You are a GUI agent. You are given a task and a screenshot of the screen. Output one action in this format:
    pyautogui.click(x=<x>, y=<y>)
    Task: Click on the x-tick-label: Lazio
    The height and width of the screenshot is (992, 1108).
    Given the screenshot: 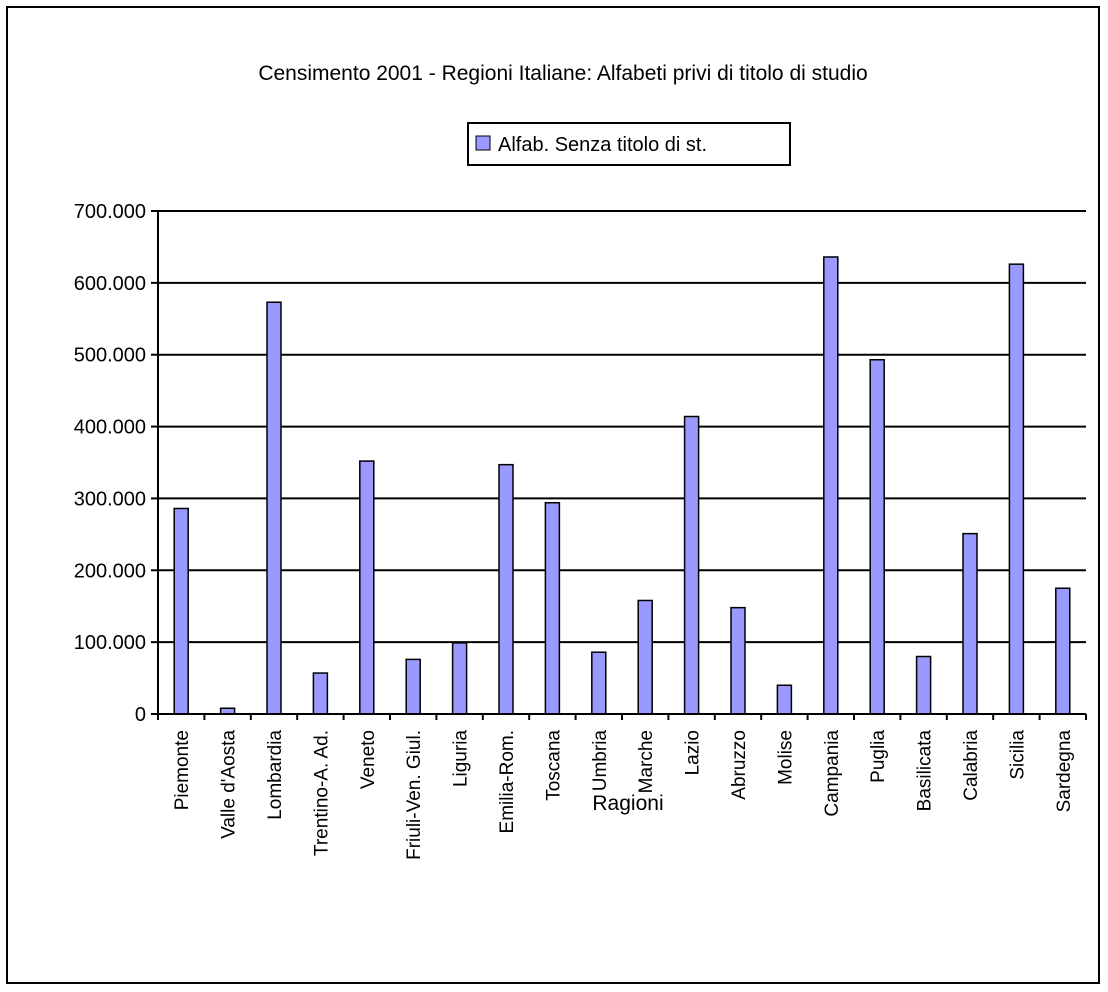 What is the action you would take?
    pyautogui.click(x=693, y=752)
    